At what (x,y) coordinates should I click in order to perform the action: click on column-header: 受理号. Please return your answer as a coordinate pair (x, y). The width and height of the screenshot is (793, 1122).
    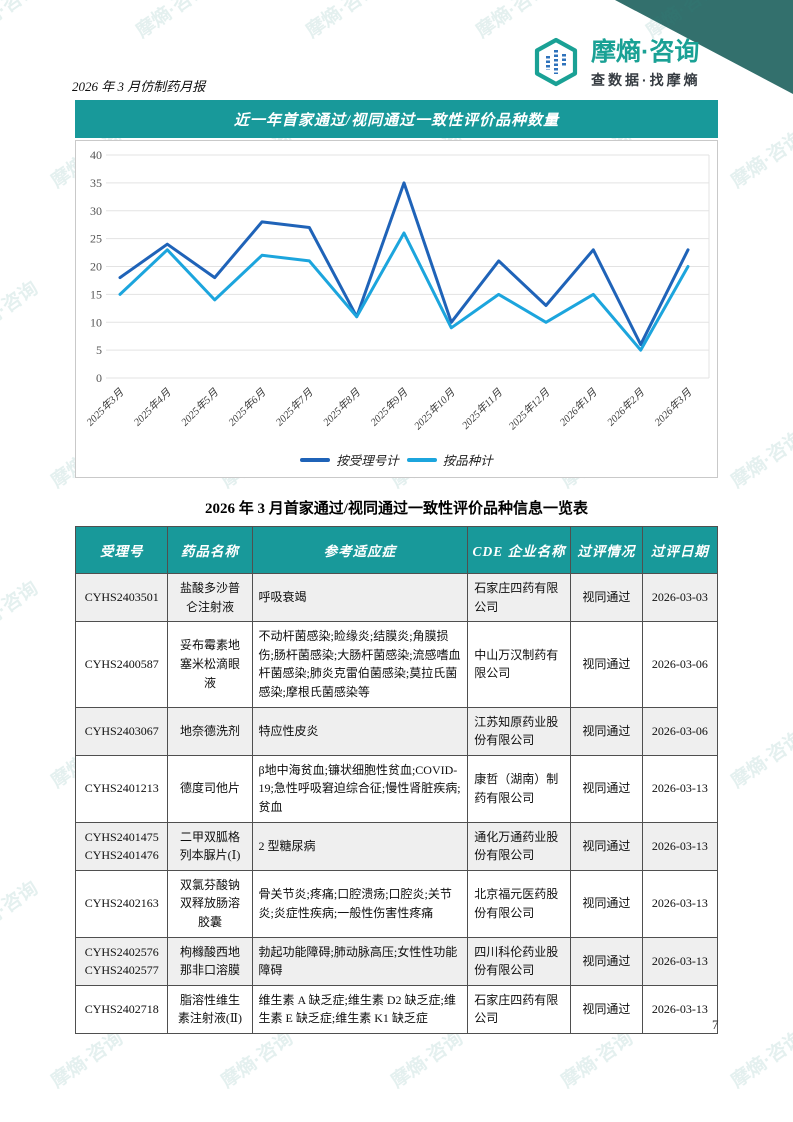
    Looking at the image, I should click on (121, 550).